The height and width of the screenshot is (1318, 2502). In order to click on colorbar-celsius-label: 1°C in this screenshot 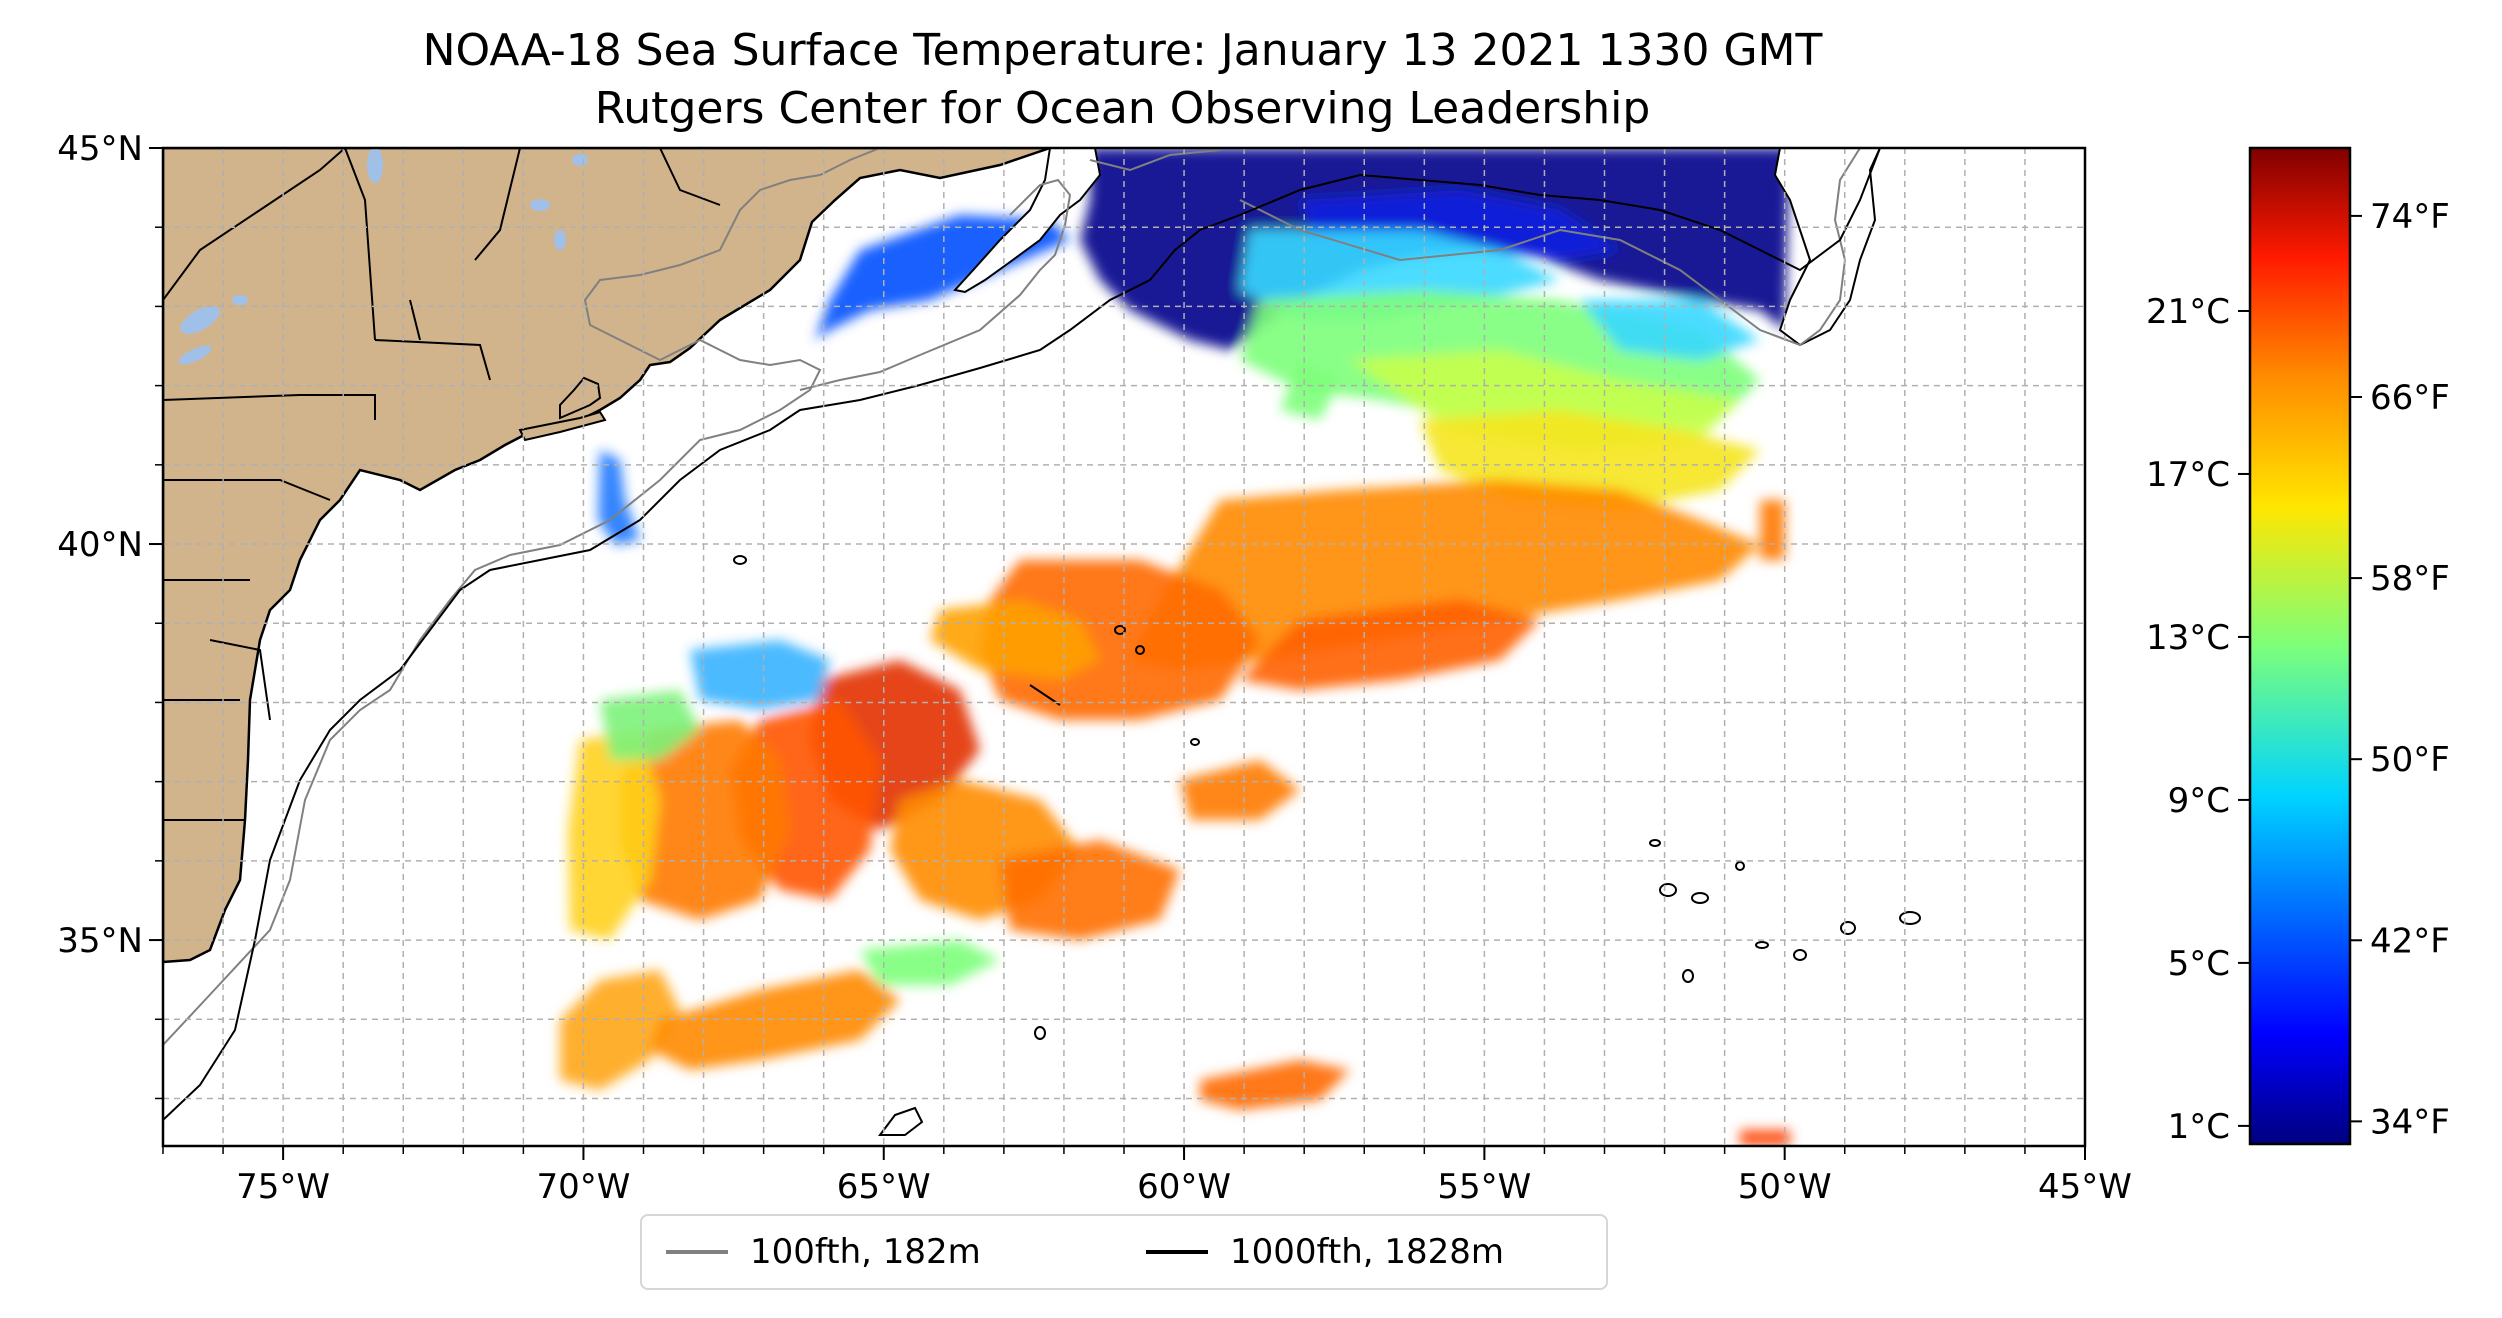, I will do `click(2199, 1127)`.